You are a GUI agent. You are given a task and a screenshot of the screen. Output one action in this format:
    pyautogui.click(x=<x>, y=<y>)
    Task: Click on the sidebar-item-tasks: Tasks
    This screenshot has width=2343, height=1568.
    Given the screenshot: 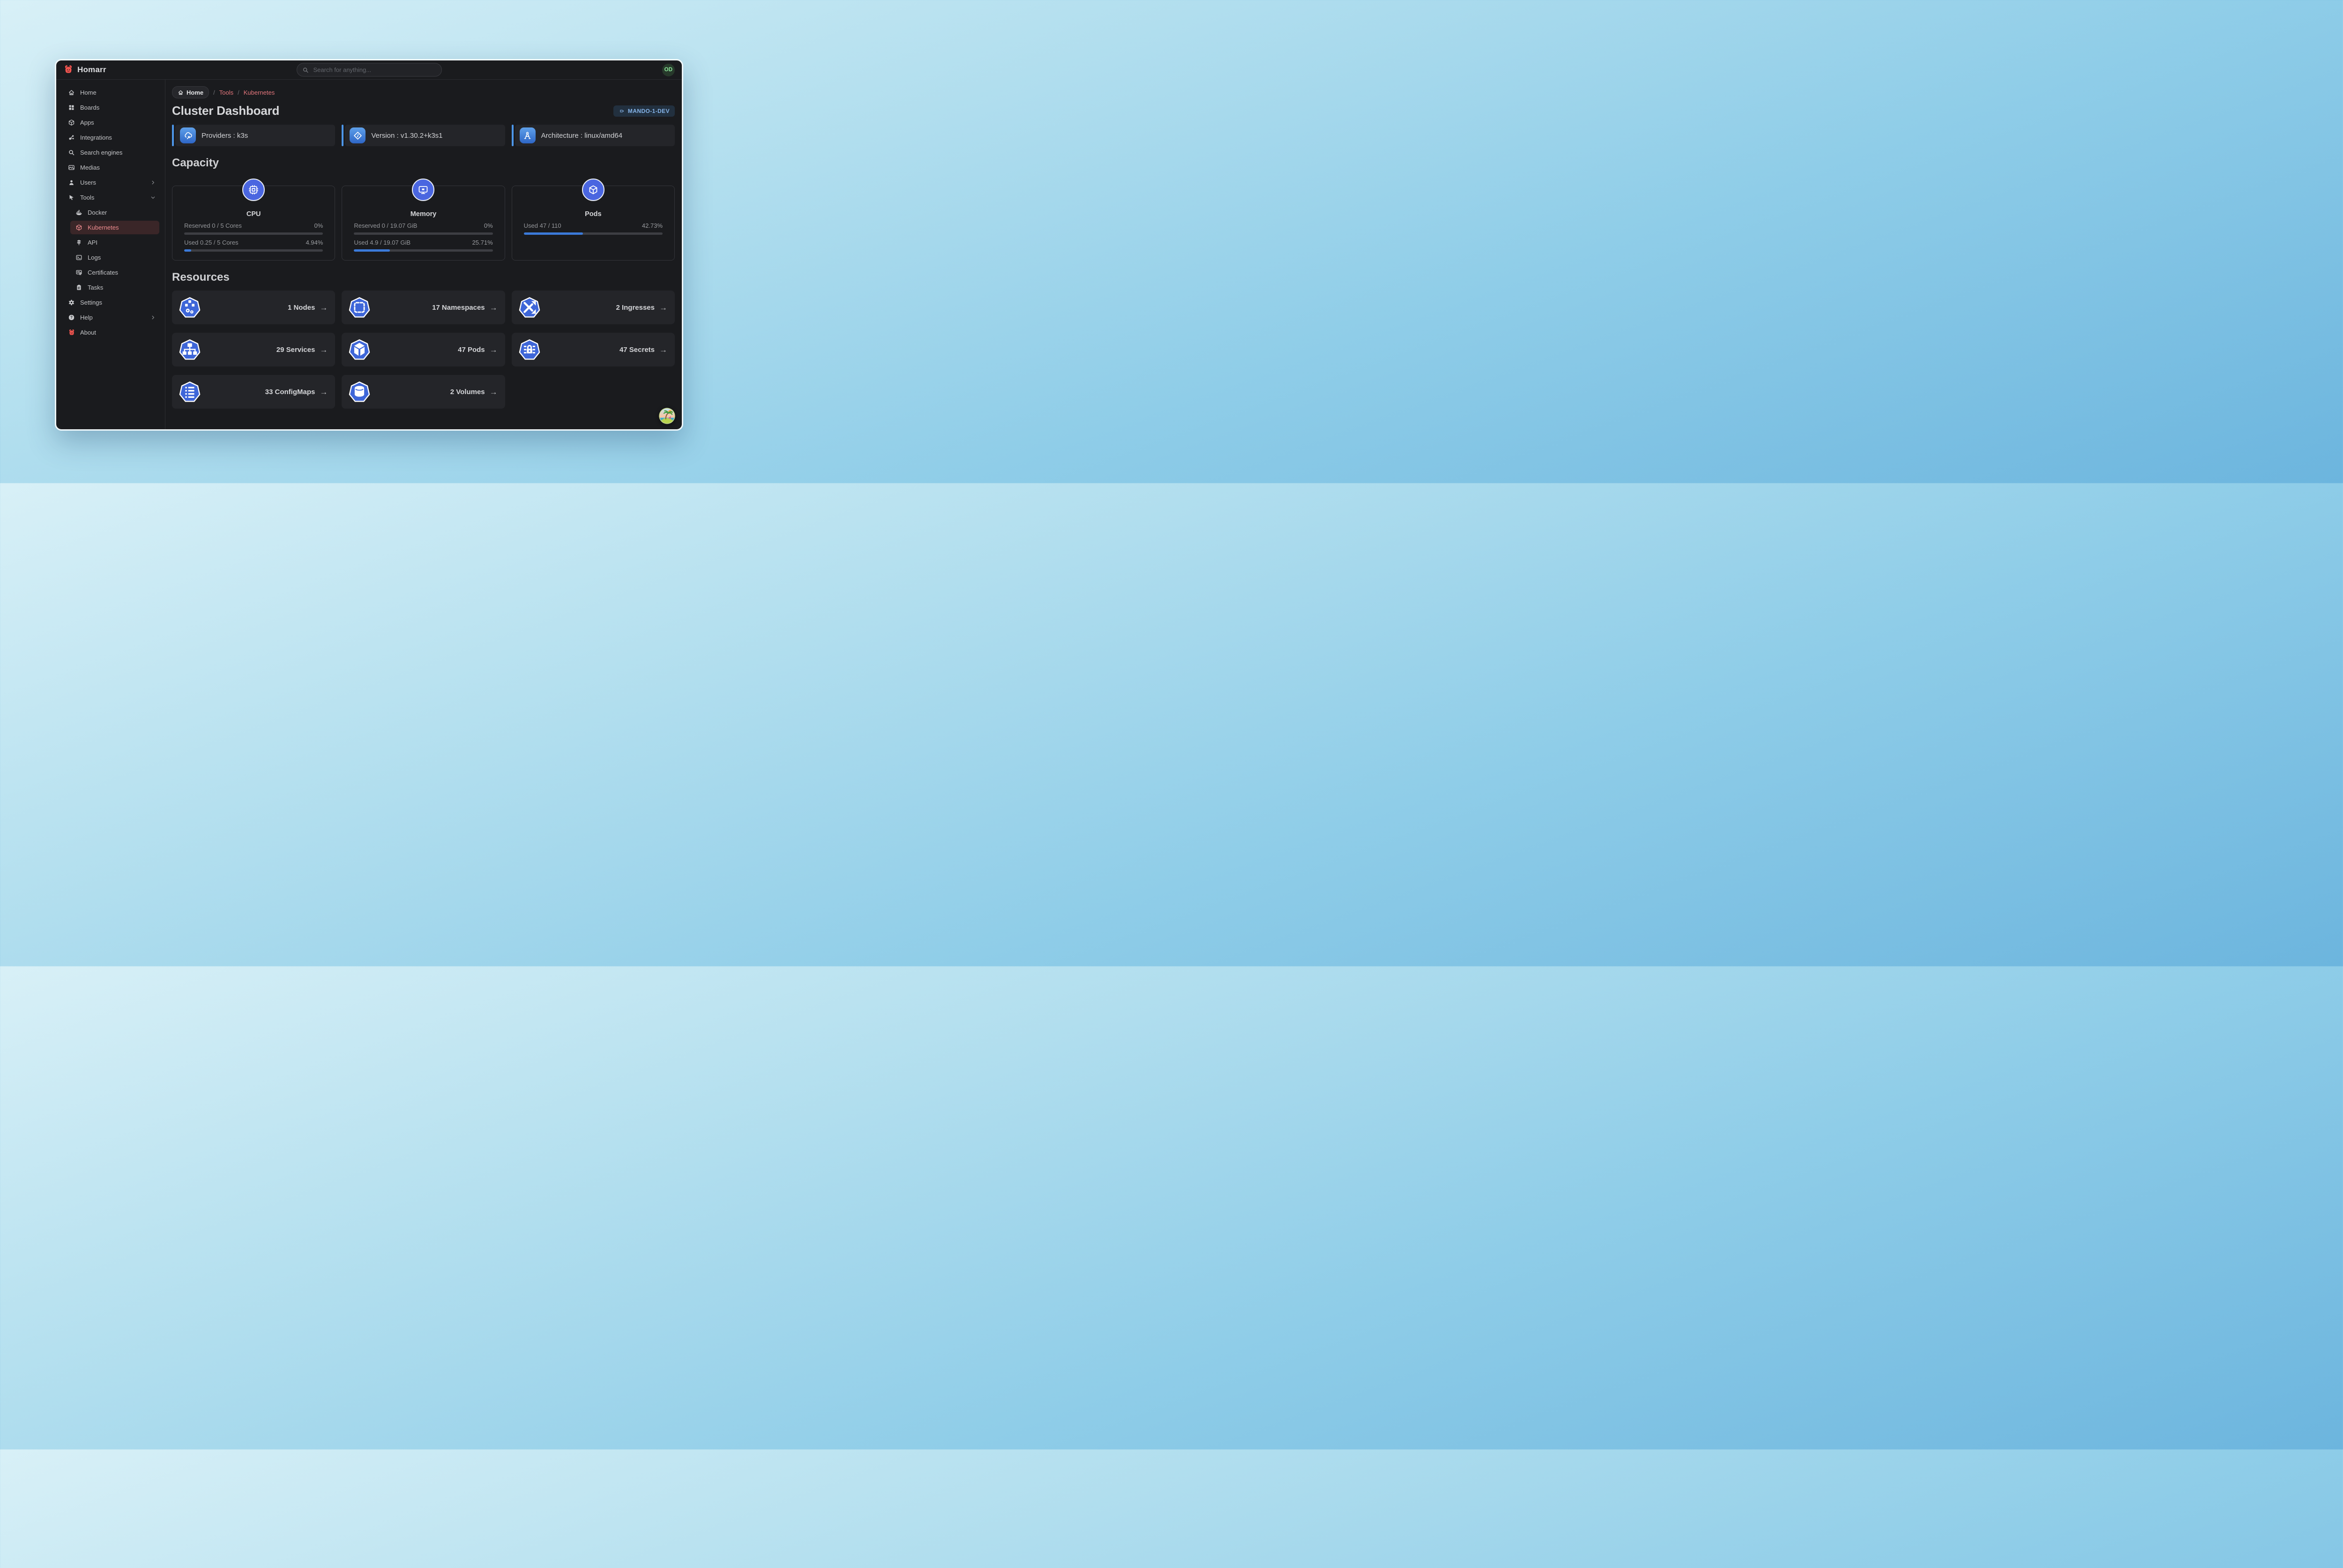 What is the action you would take?
    pyautogui.click(x=115, y=287)
    